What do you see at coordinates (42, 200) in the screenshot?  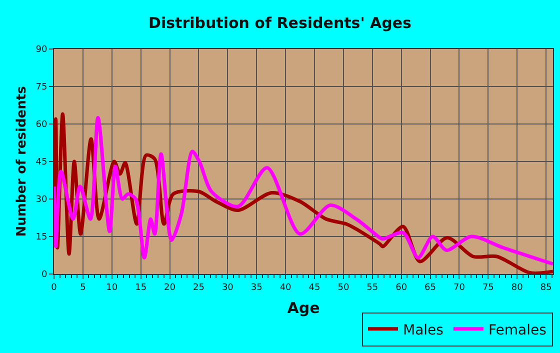 I see `y-tick-label: 30` at bounding box center [42, 200].